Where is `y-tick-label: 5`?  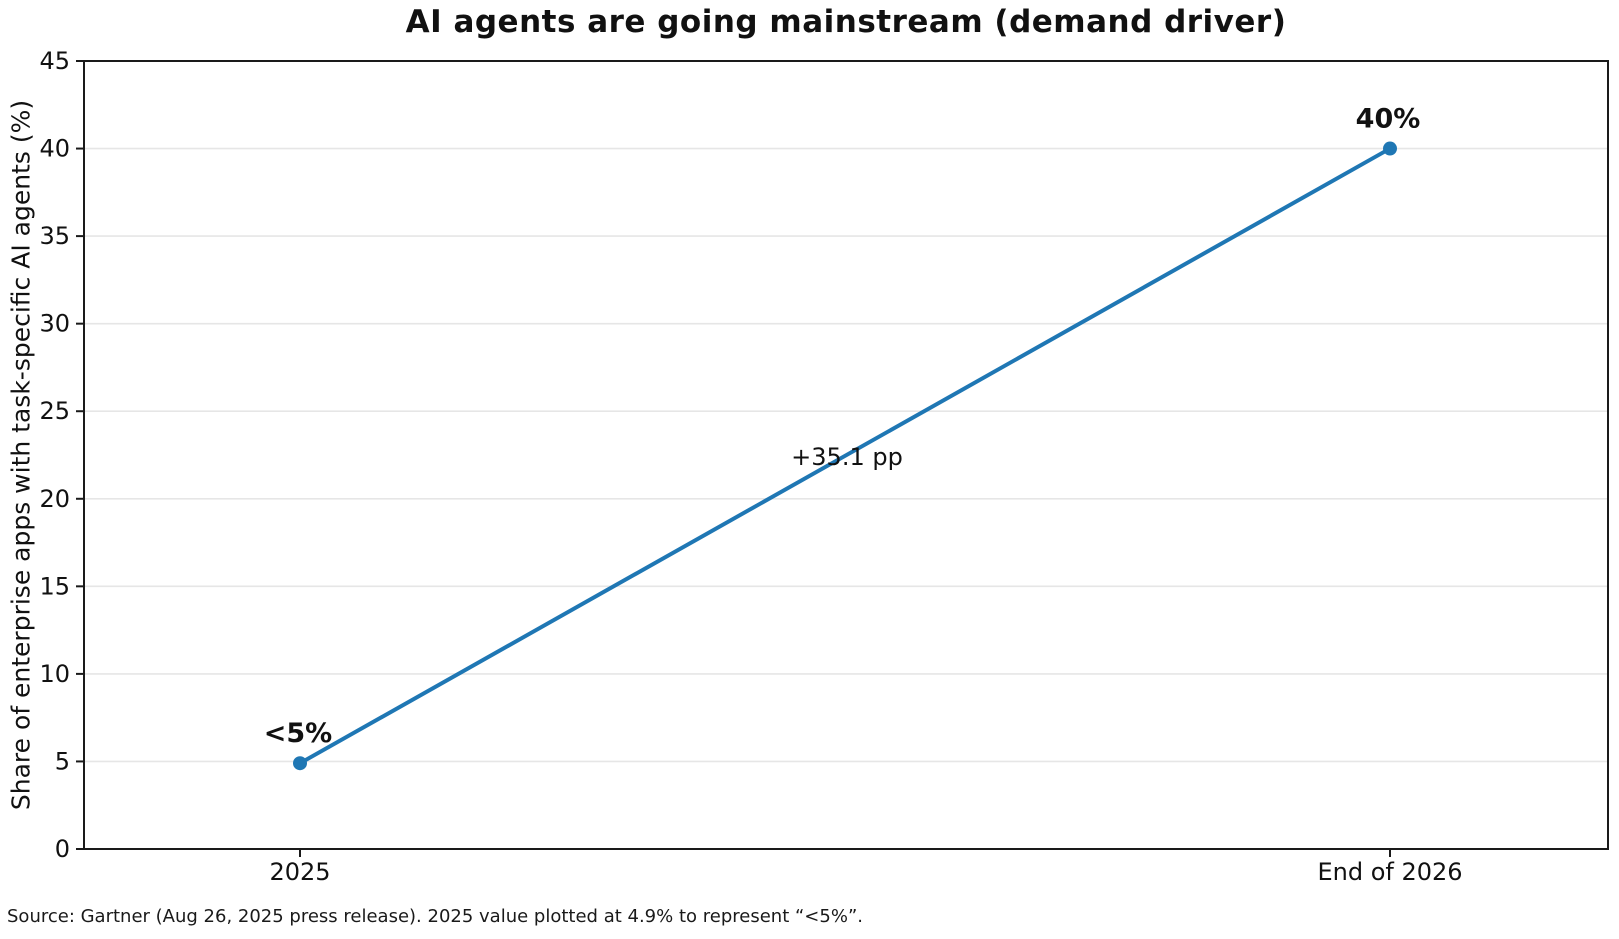 y-tick-label: 5 is located at coordinates (62, 761).